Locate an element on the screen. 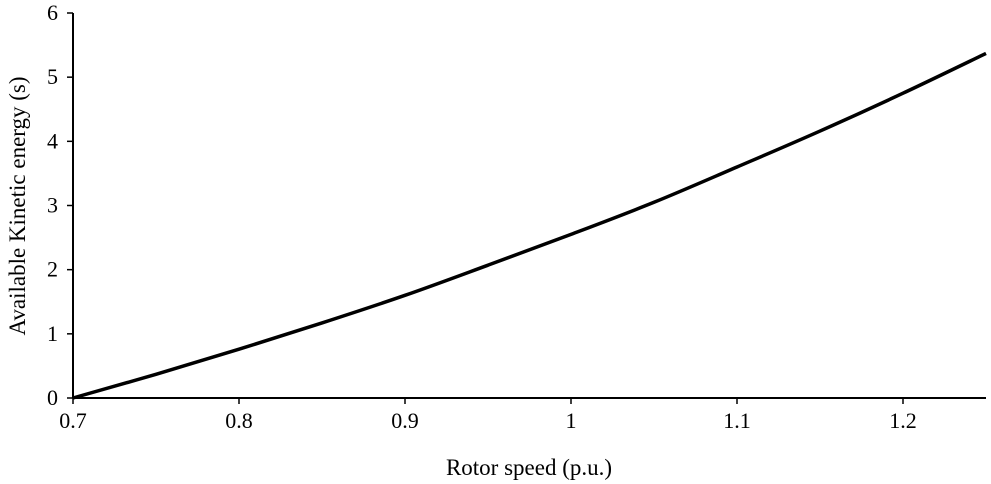 The height and width of the screenshot is (484, 991). y-tick-label: 0 is located at coordinates (52, 397).